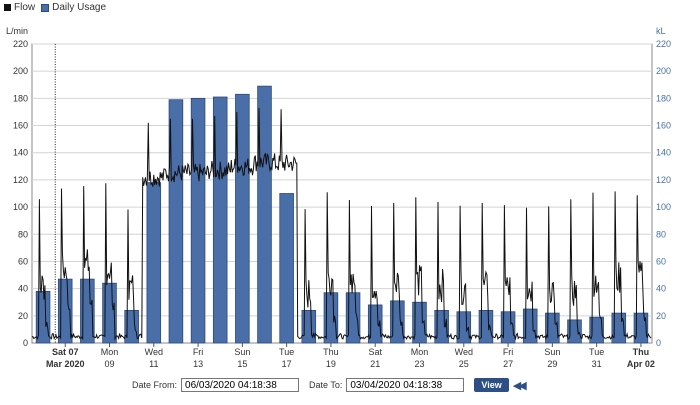 The height and width of the screenshot is (405, 700). I want to click on y-tick-right: 100, so click(663, 207).